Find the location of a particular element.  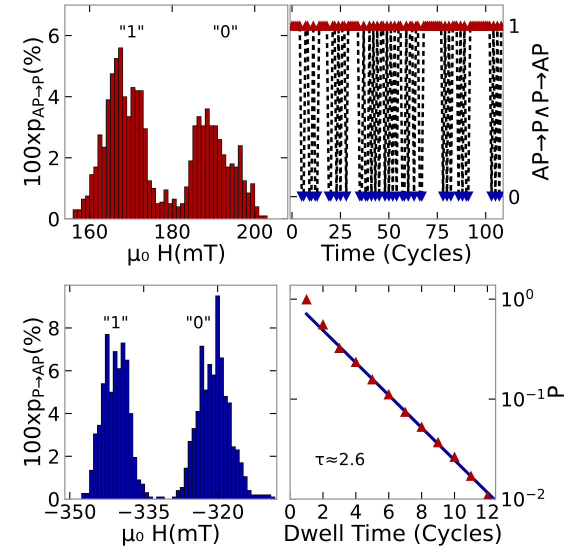

x-tick-label: 8 is located at coordinates (421, 511).